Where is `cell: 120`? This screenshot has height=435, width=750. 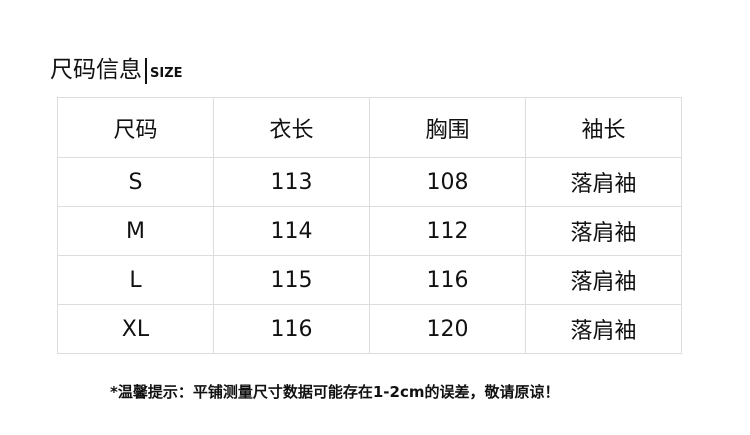
cell: 120 is located at coordinates (447, 329).